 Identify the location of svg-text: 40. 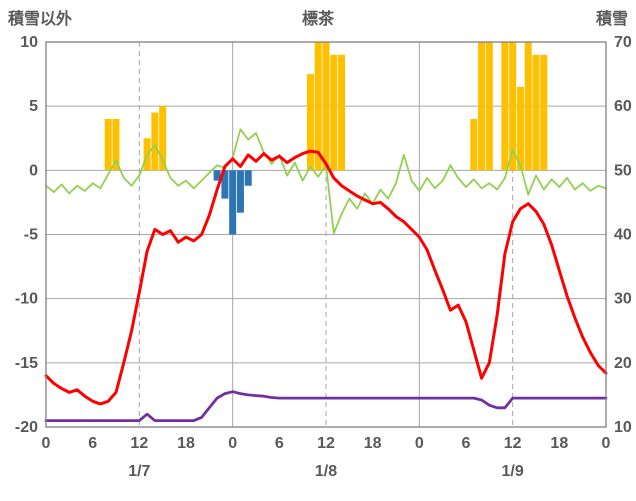
(623, 235).